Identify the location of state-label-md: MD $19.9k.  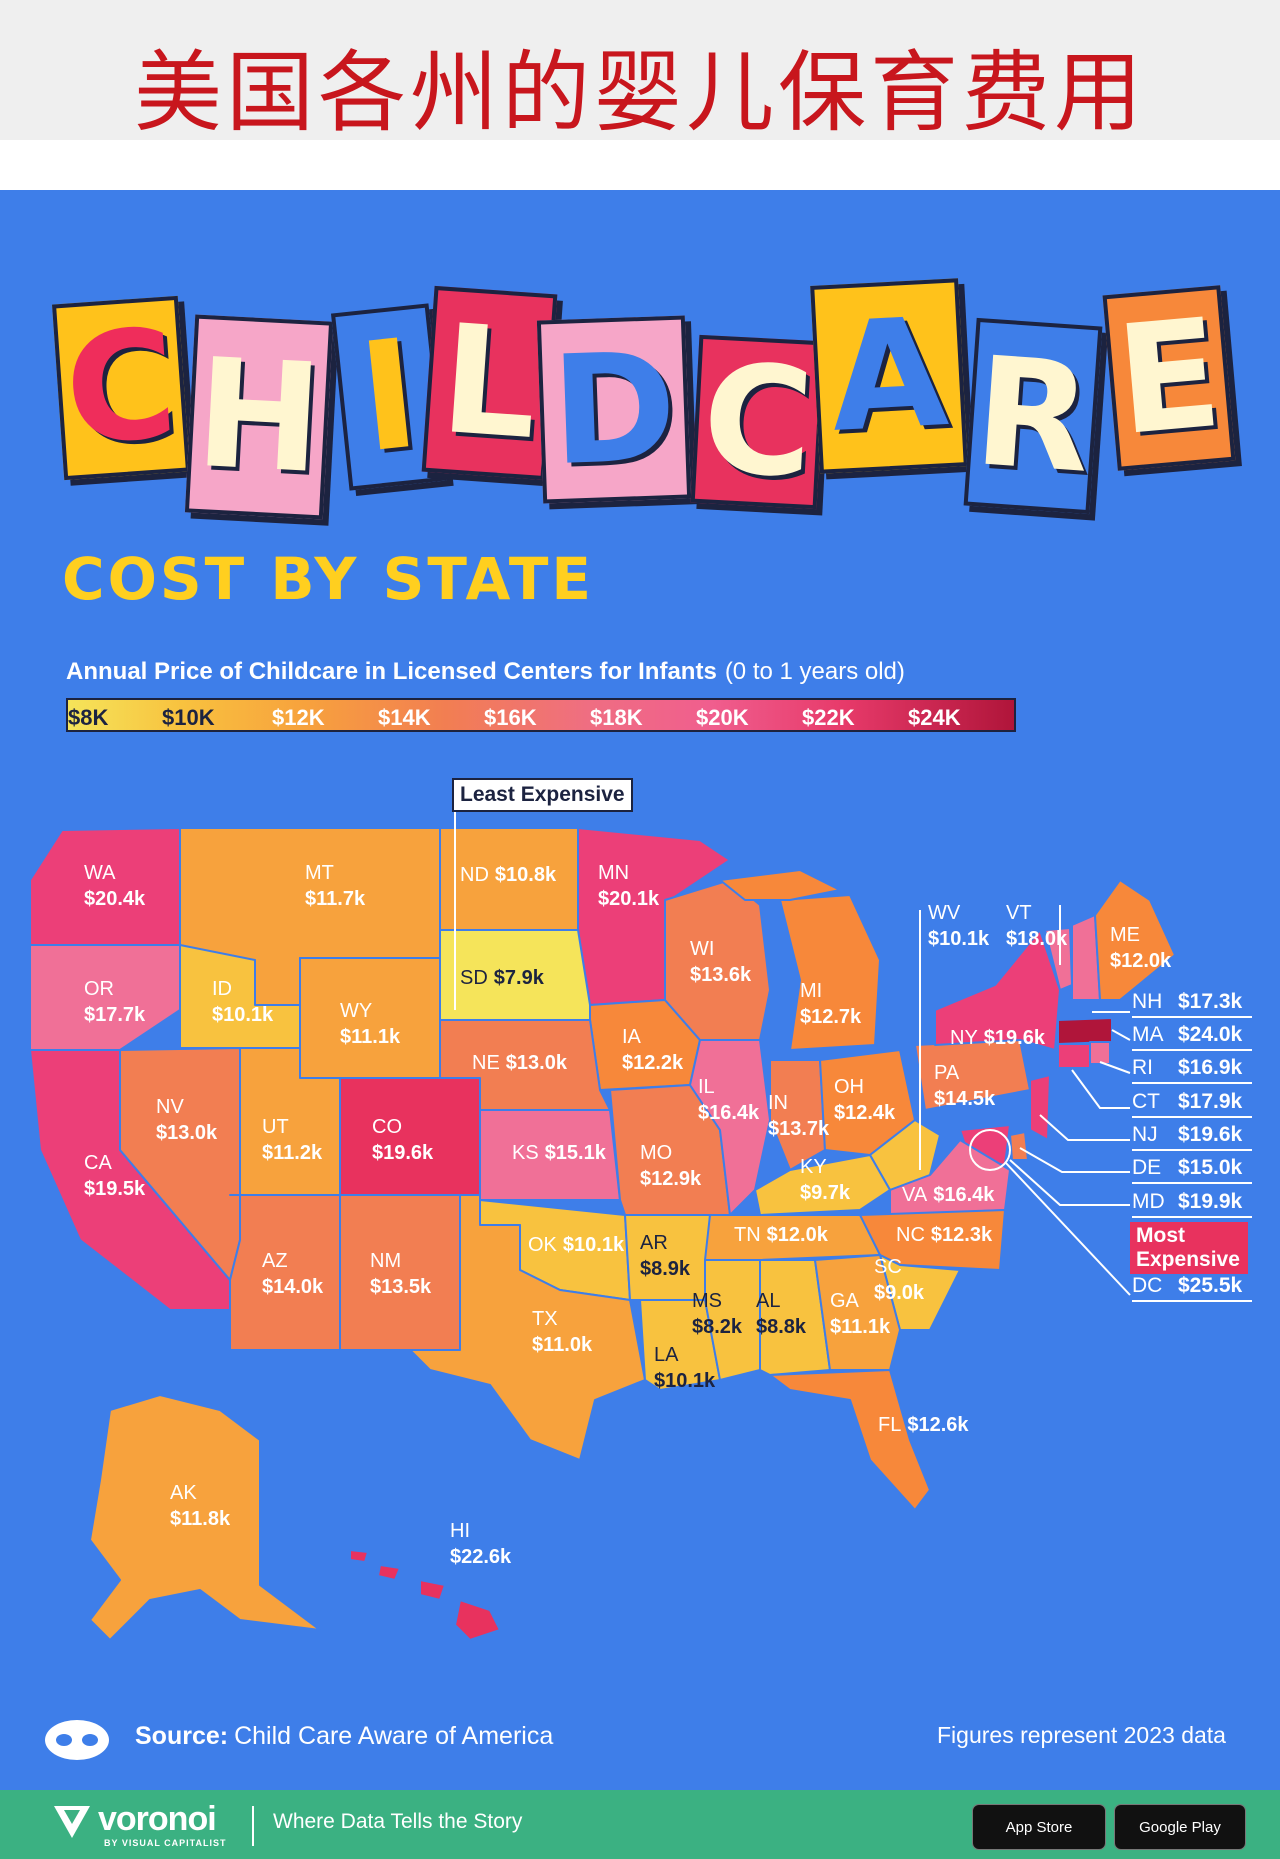
(1192, 1204).